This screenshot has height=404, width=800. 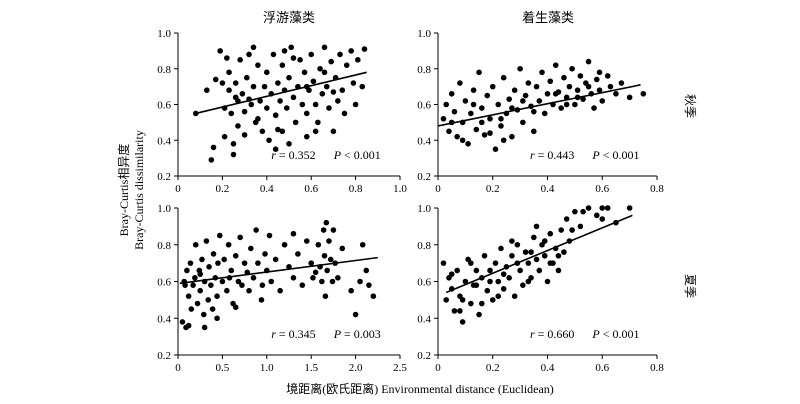 I want to click on stat-r-symbol: r, so click(x=532, y=155).